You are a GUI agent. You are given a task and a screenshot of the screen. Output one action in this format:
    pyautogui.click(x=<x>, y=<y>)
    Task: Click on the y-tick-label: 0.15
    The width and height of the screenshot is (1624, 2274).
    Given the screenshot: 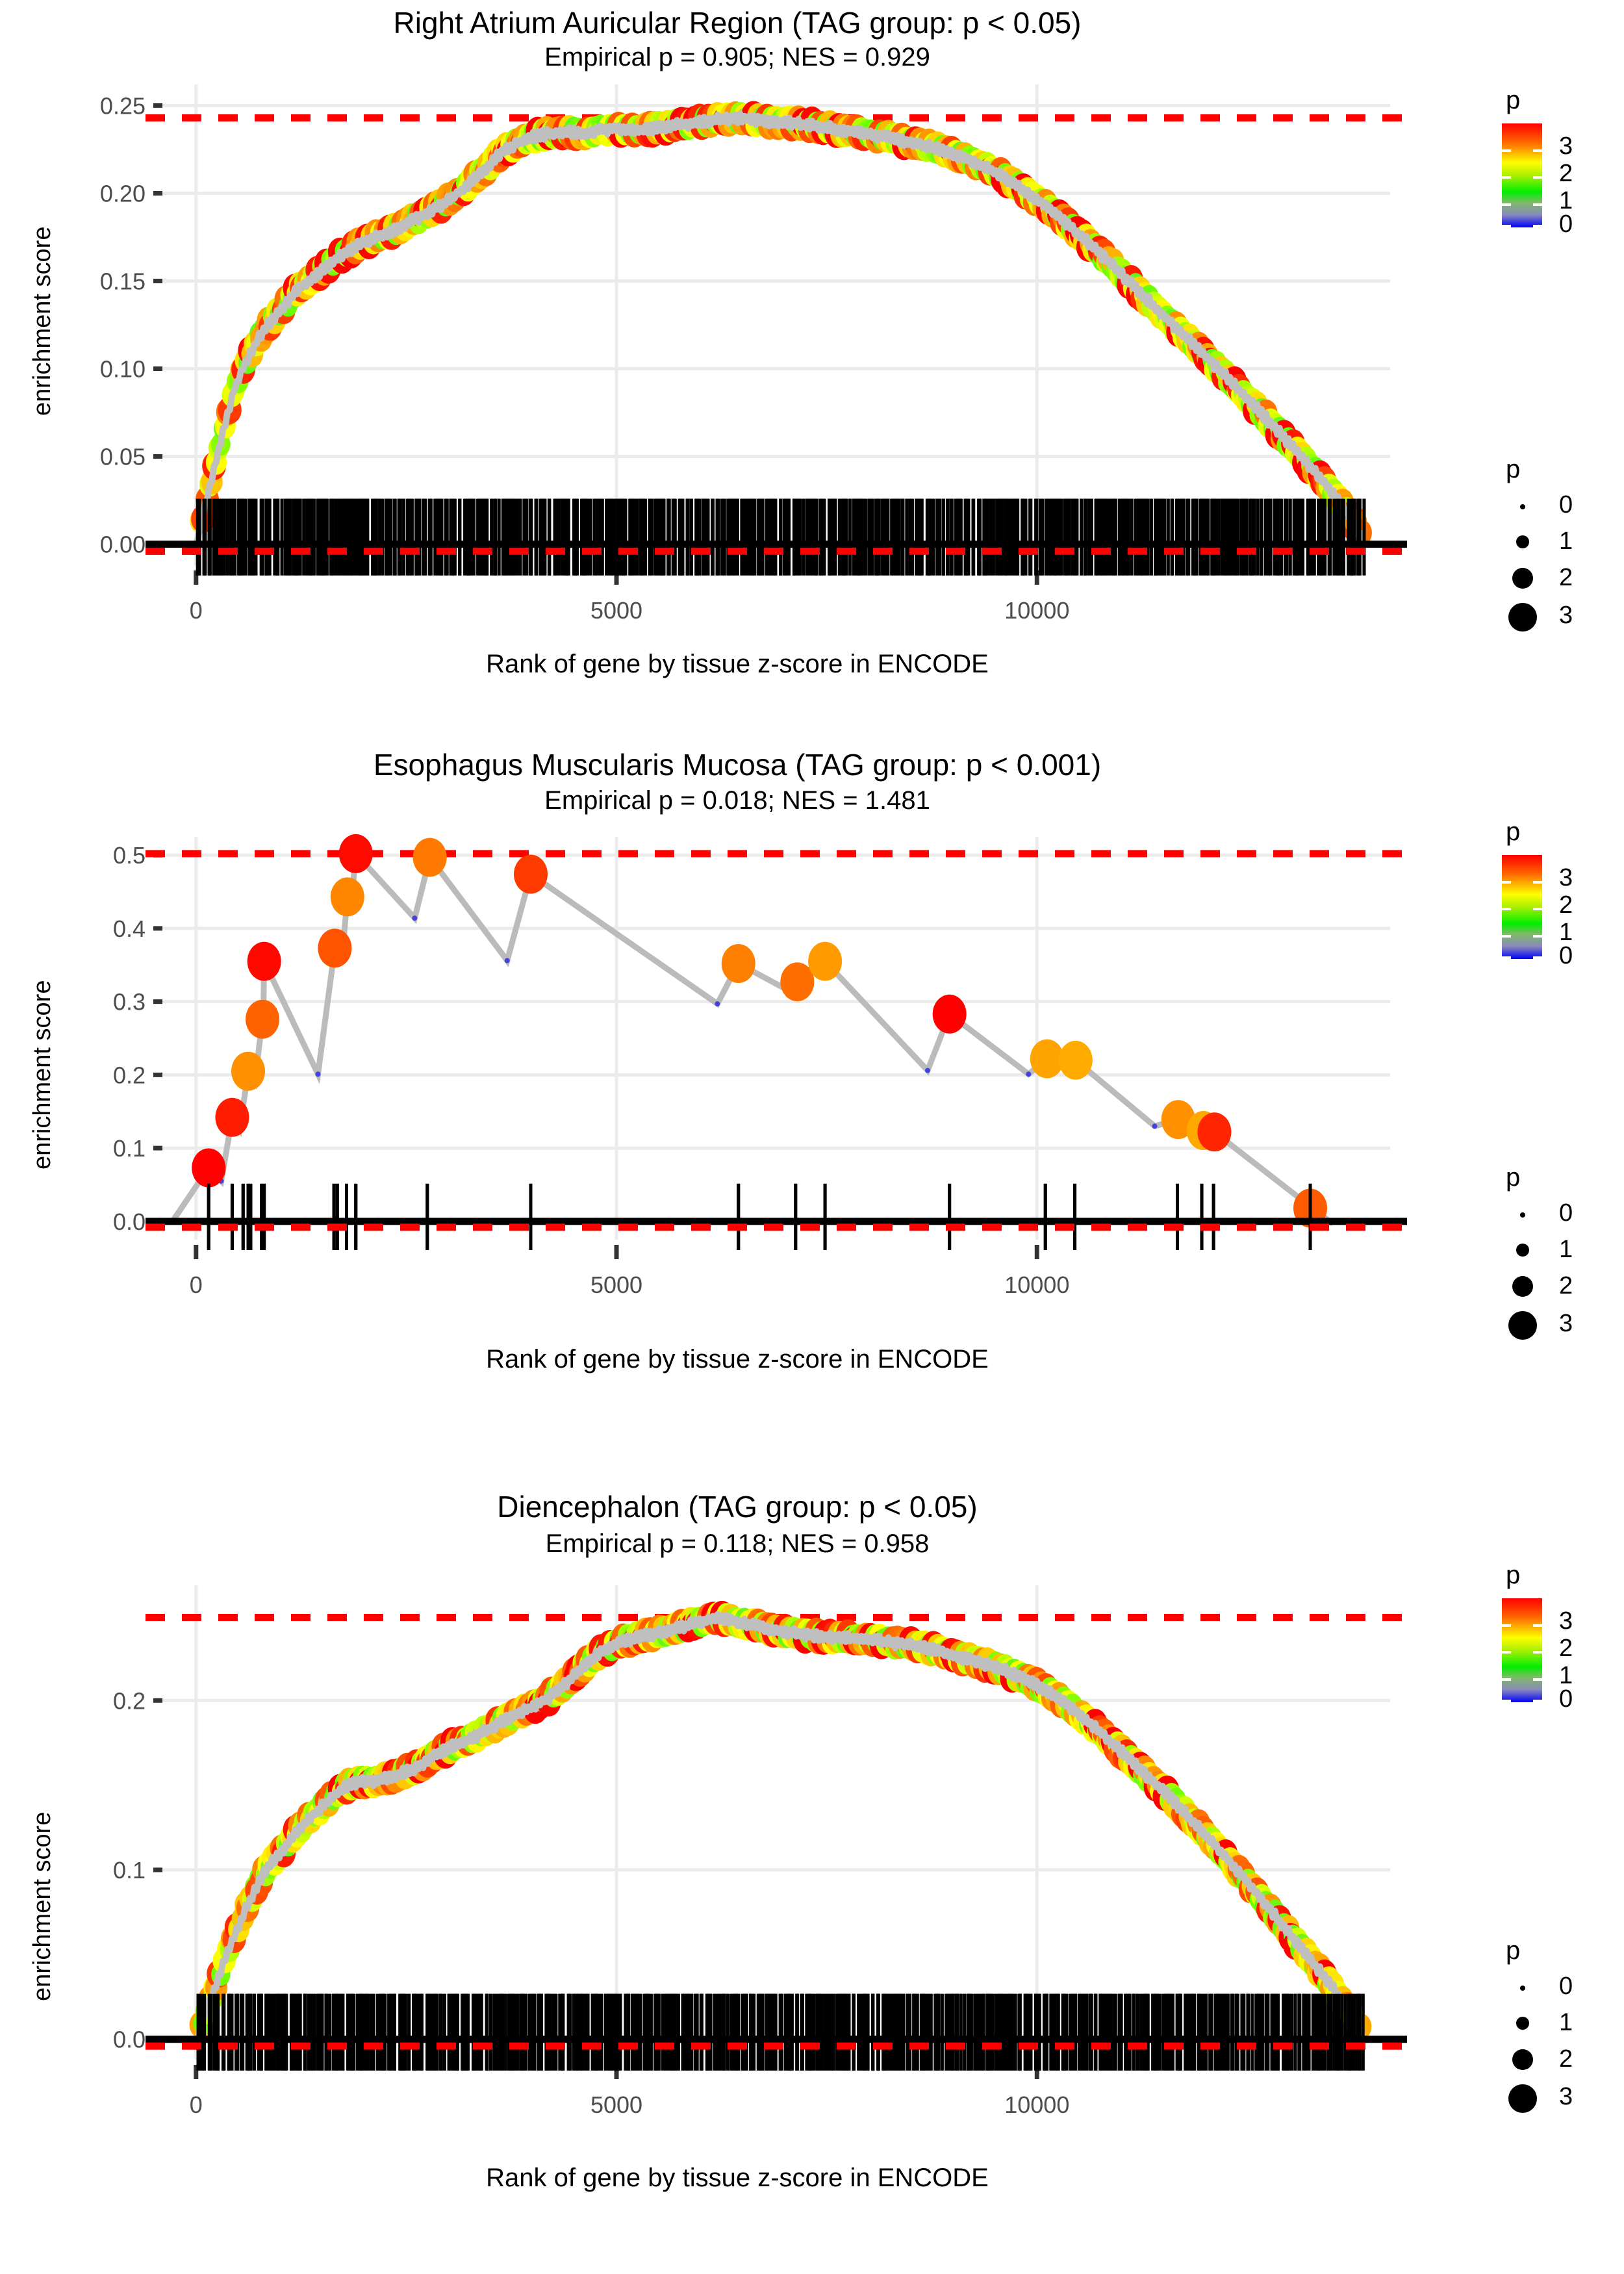 What is the action you would take?
    pyautogui.click(x=123, y=281)
    